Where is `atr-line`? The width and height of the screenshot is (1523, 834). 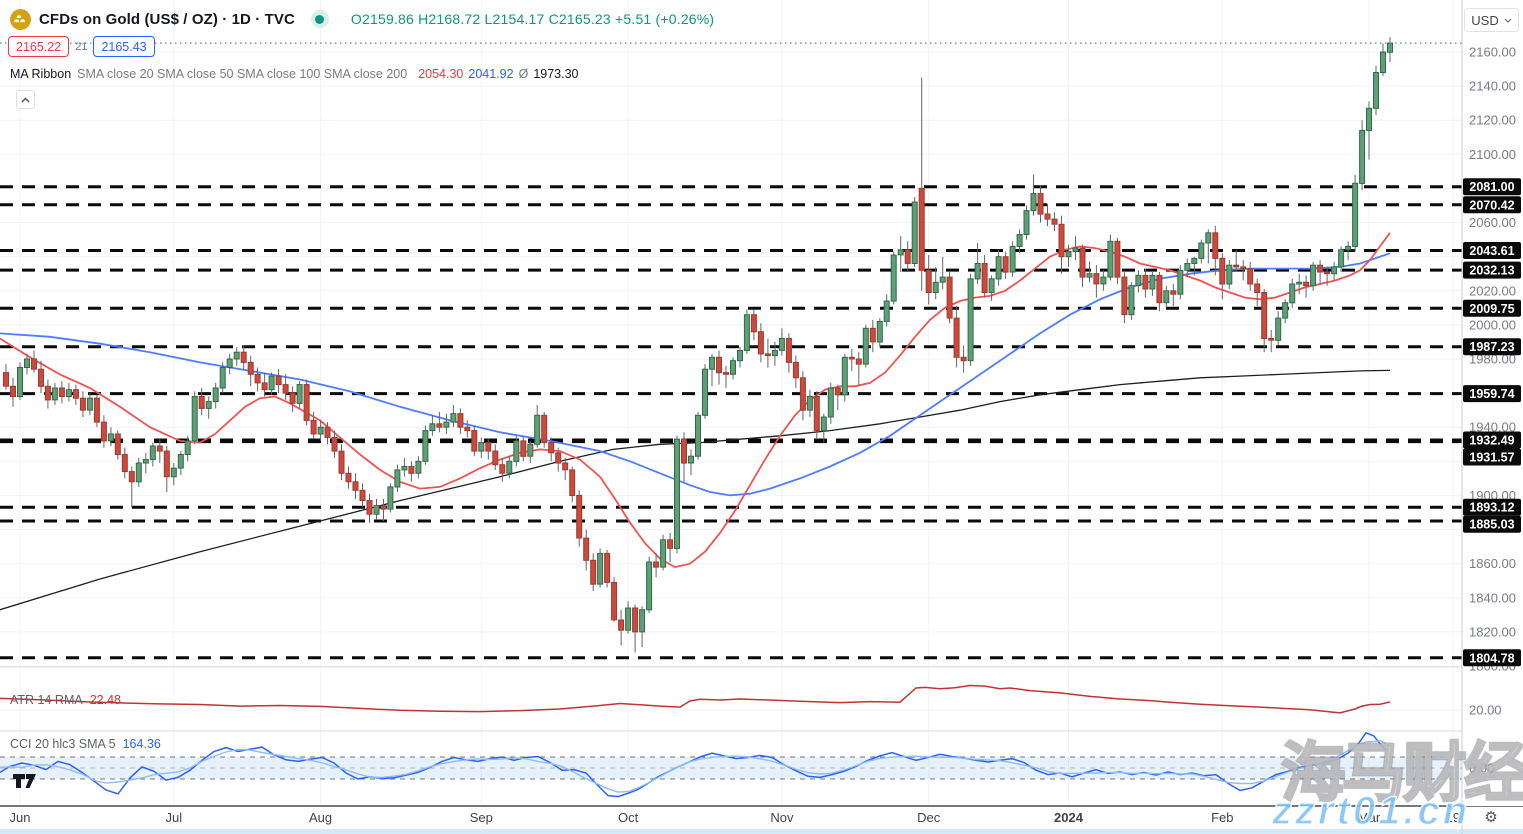
atr-line is located at coordinates (695, 699).